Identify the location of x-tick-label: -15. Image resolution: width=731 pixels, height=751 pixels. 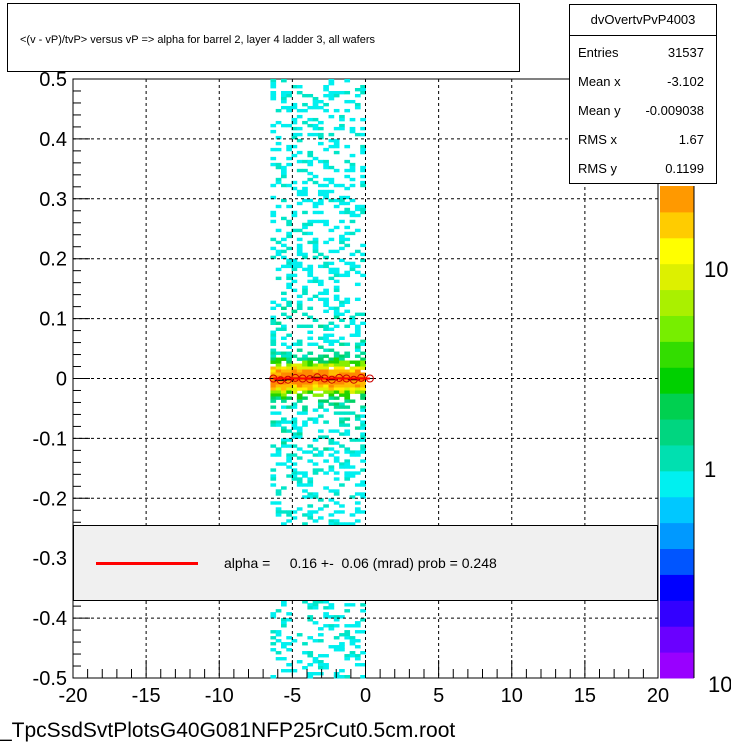
(146, 696).